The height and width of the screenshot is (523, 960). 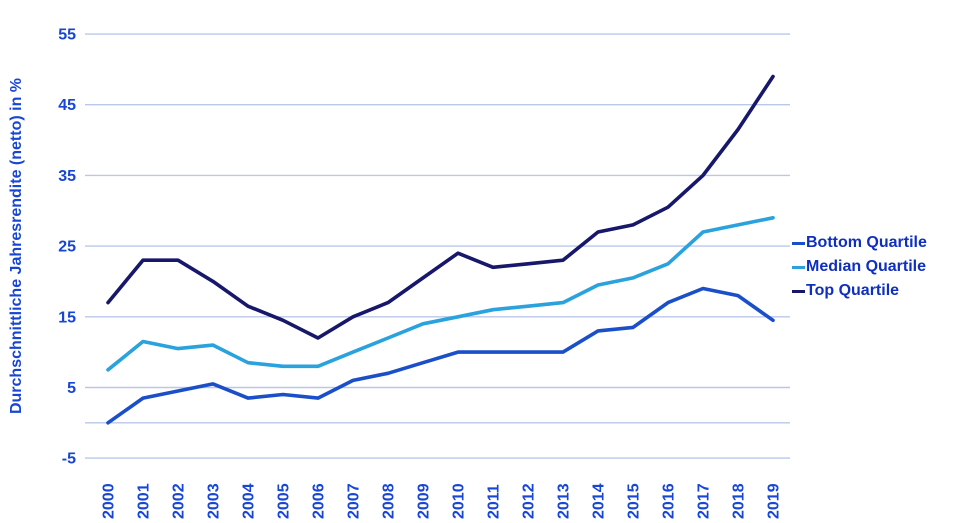 What do you see at coordinates (389, 501) in the screenshot?
I see `x-tick-label: 2008` at bounding box center [389, 501].